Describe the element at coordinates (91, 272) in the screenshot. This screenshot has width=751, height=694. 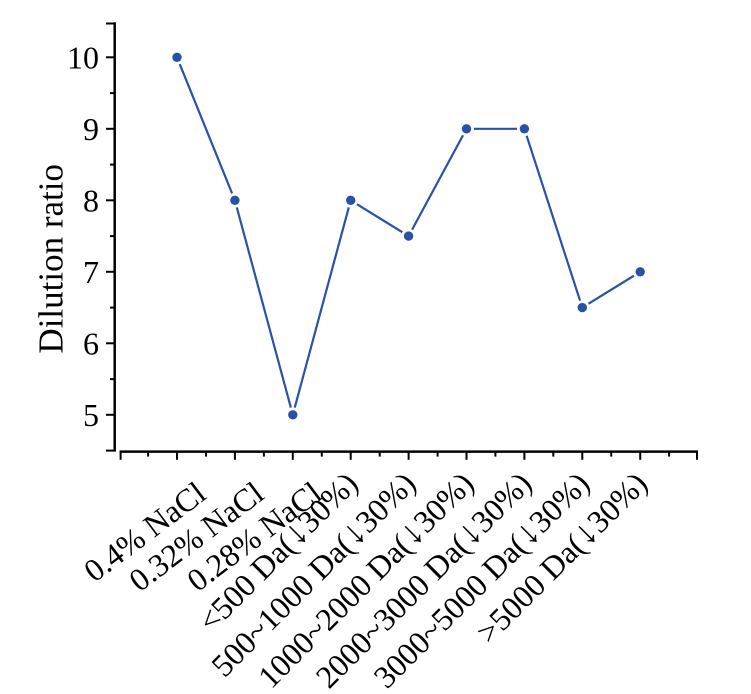
I see `svg-text: 7` at that location.